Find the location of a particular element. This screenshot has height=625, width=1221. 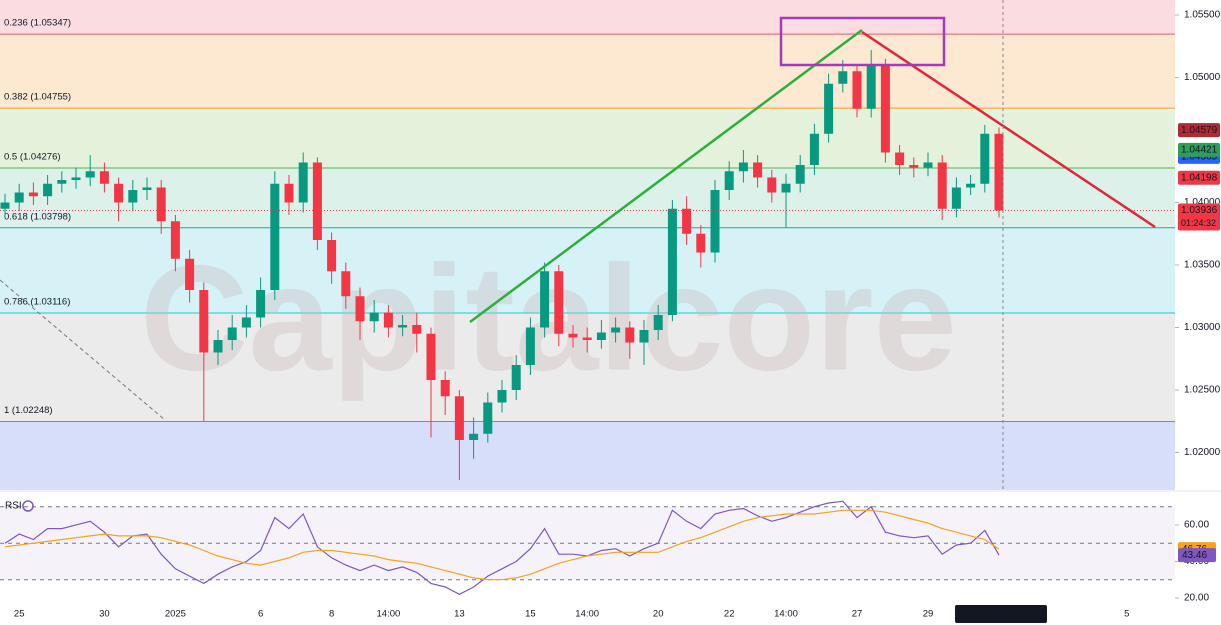

rsi-plot is located at coordinates (587, 547).